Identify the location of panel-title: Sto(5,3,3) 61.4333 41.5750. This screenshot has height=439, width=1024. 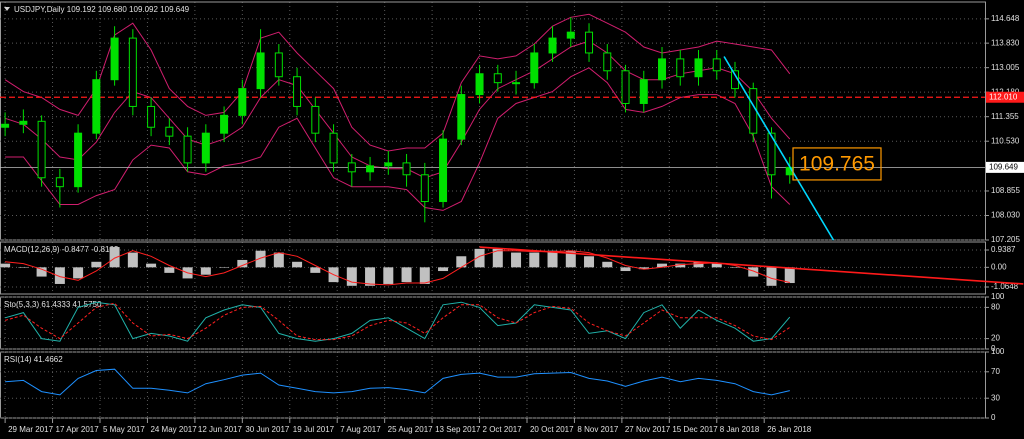
(53, 304).